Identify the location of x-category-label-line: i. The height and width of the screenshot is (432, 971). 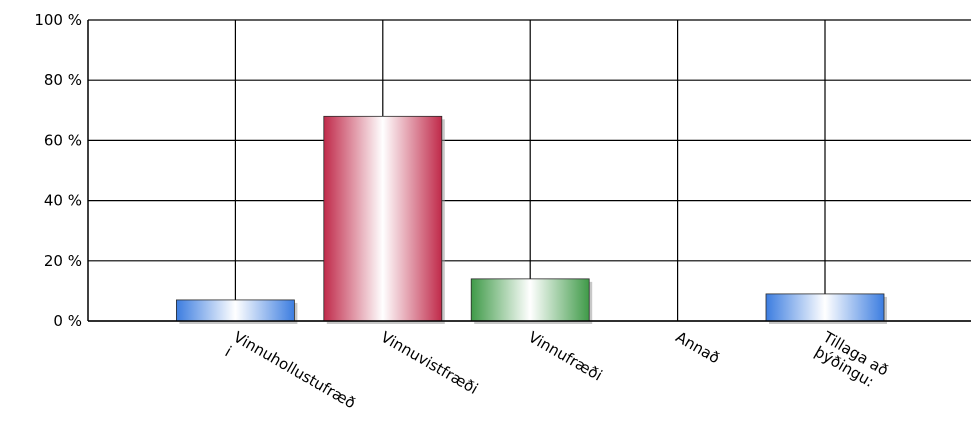
(228, 352).